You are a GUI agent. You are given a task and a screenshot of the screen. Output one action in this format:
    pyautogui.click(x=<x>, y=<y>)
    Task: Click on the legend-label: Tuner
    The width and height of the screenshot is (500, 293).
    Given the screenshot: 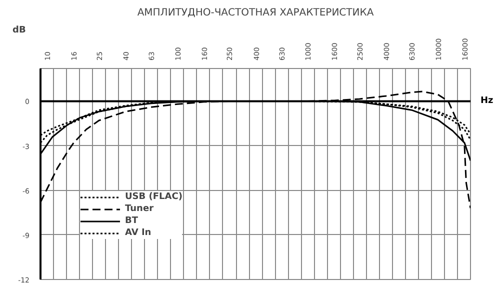 What is the action you would take?
    pyautogui.click(x=139, y=209)
    